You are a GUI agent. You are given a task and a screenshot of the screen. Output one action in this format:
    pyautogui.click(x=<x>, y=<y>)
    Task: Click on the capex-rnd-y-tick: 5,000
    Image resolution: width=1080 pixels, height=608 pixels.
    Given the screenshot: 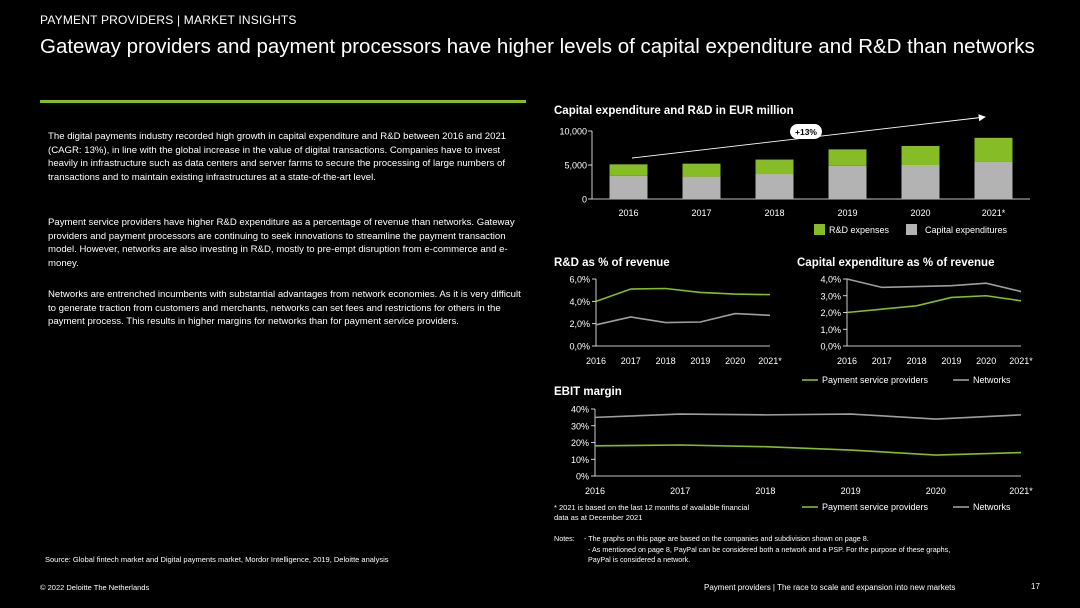 What is the action you would take?
    pyautogui.click(x=575, y=166)
    